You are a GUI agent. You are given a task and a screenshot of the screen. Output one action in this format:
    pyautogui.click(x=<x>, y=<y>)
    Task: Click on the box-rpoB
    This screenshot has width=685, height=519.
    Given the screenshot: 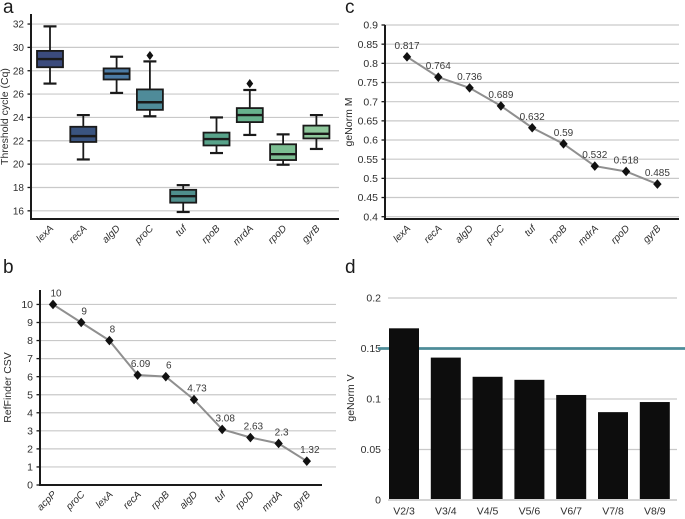 What is the action you would take?
    pyautogui.click(x=216, y=135)
    